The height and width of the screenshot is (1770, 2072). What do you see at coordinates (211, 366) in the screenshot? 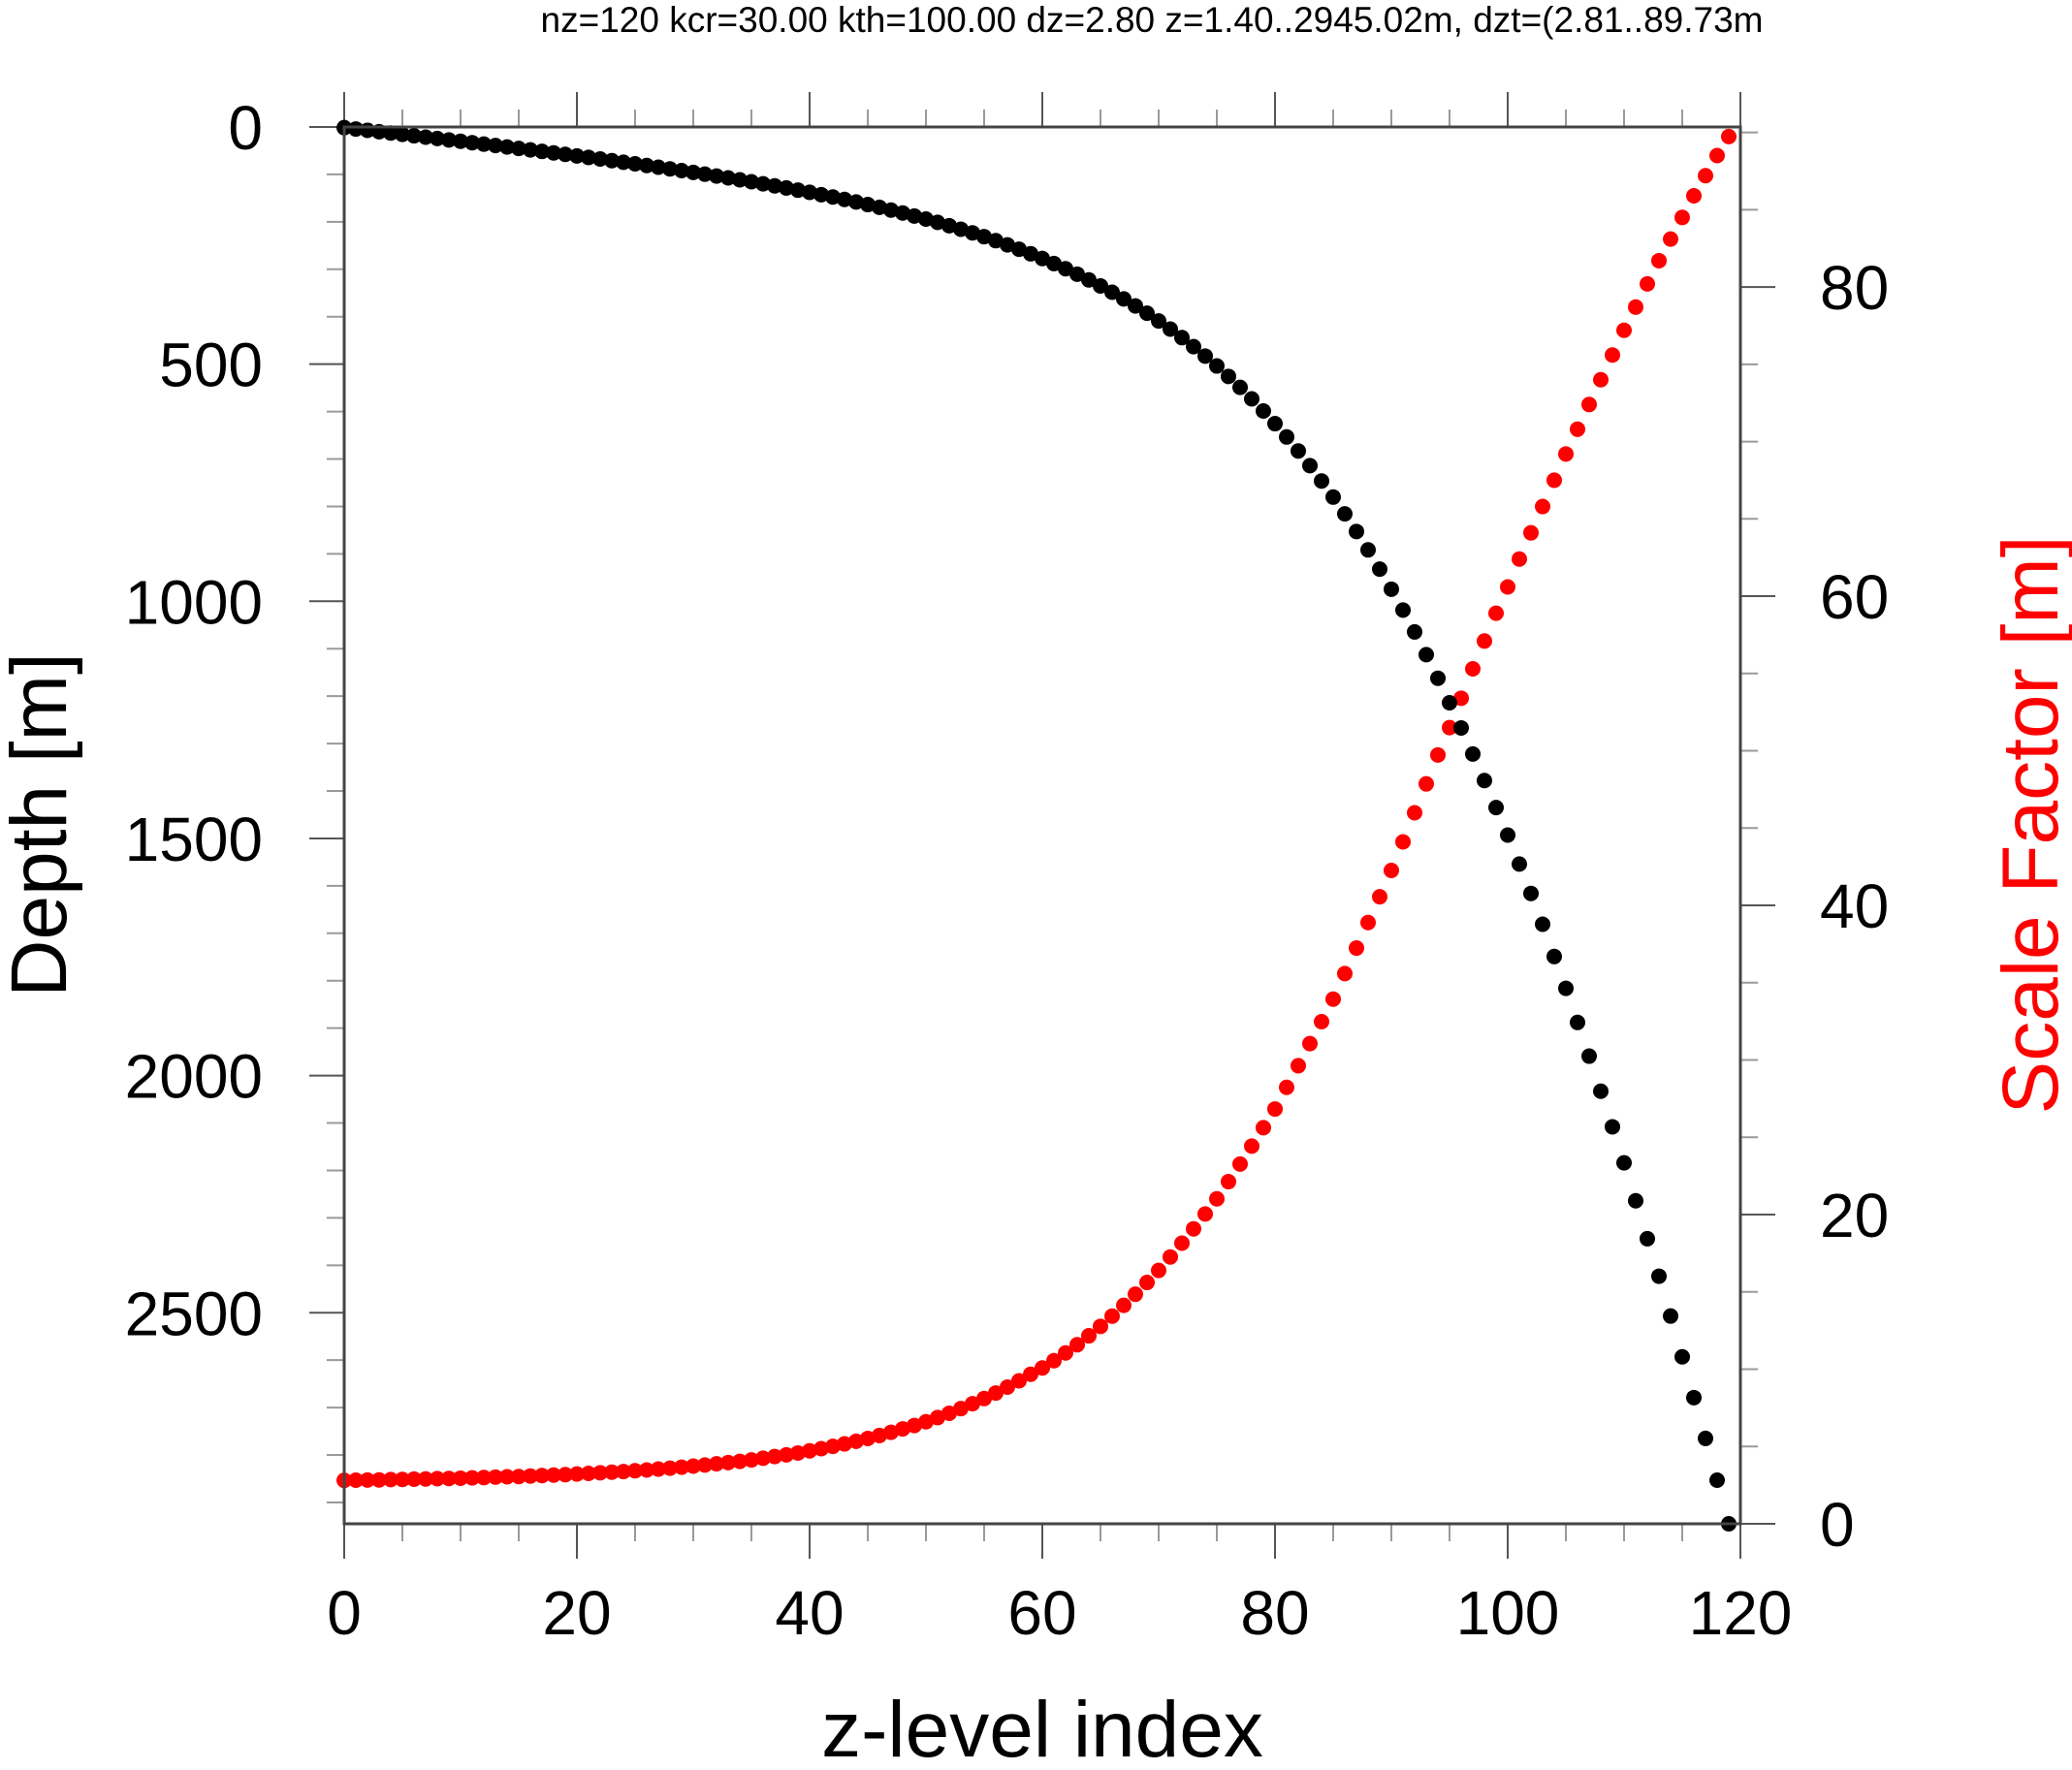
I see `y-left-tick-label: 500` at bounding box center [211, 366].